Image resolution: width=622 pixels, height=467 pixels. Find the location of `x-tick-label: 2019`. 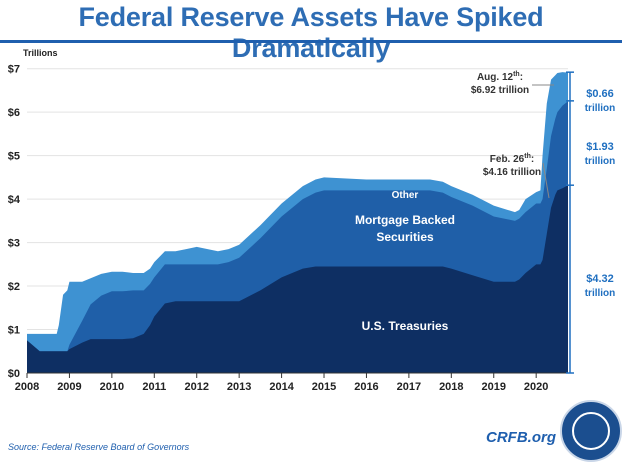

x-tick-label: 2019 is located at coordinates (494, 387).